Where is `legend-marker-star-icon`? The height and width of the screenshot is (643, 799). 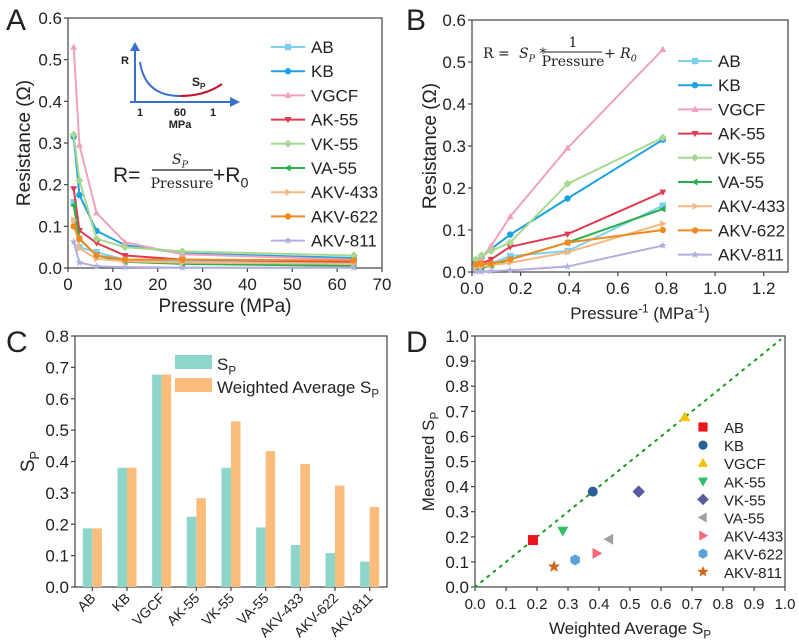 legend-marker-star-icon is located at coordinates (288, 240).